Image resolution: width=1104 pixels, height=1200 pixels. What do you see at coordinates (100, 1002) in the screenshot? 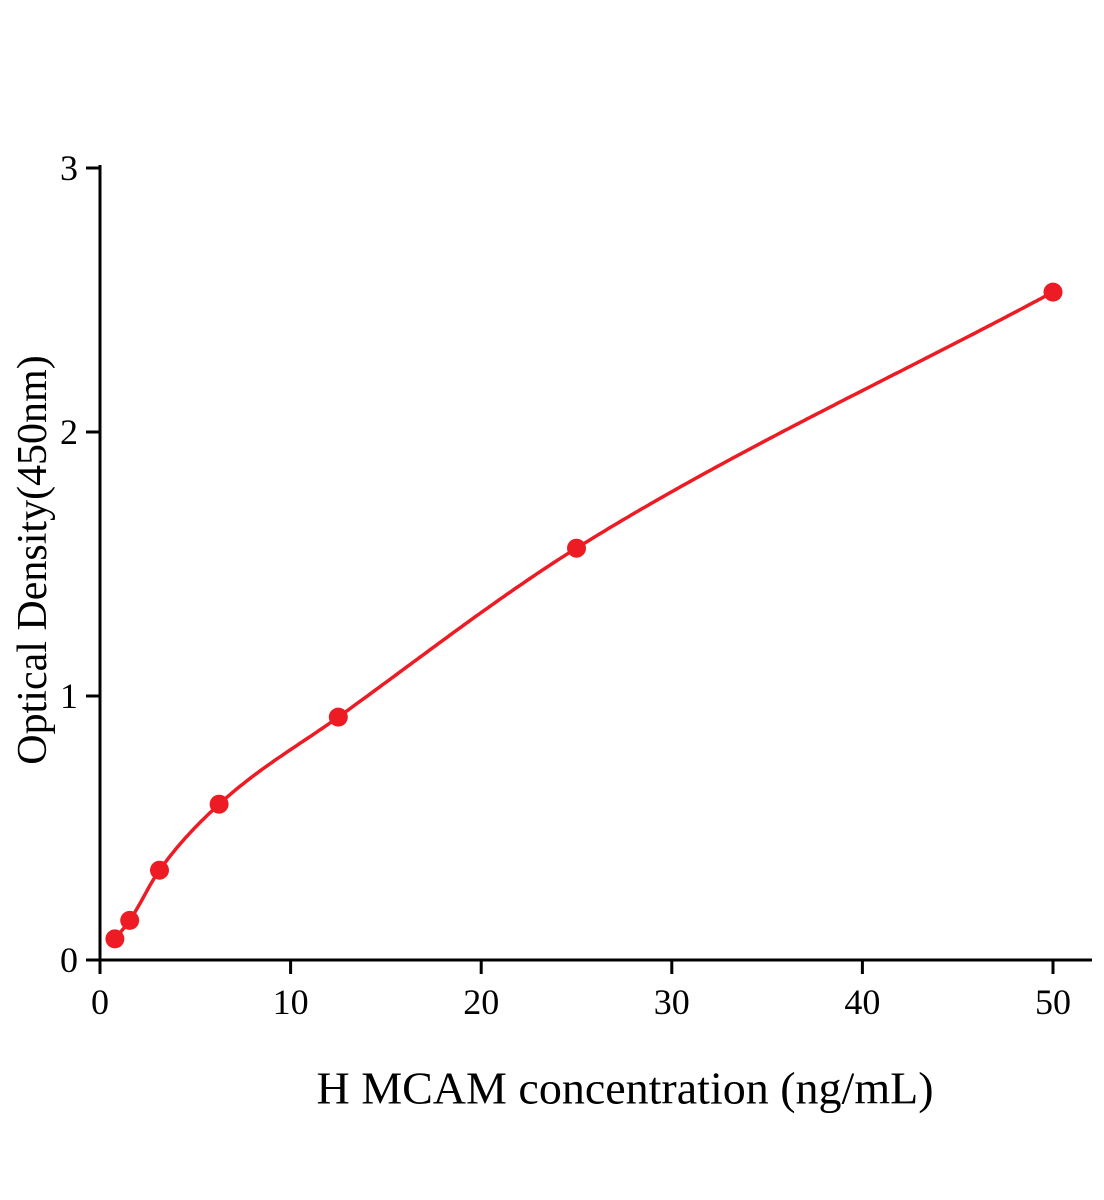
I see `x-tick-label: 0` at bounding box center [100, 1002].